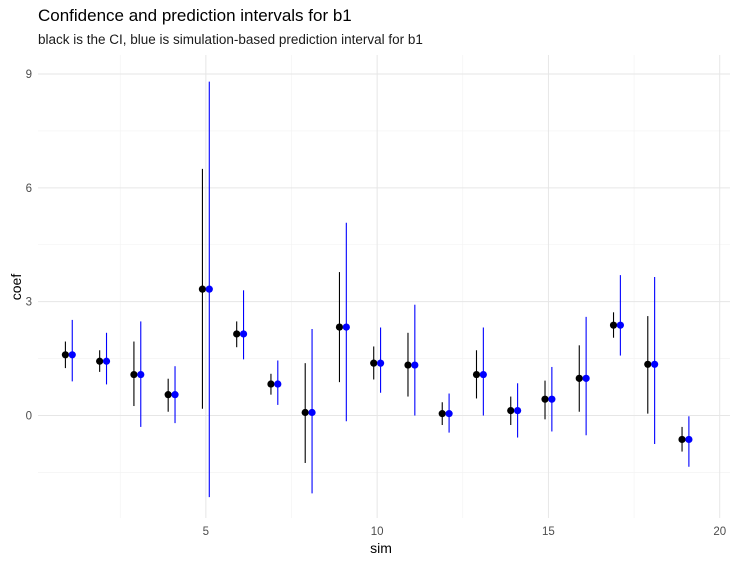  I want to click on x-tick-label: 5, so click(206, 532).